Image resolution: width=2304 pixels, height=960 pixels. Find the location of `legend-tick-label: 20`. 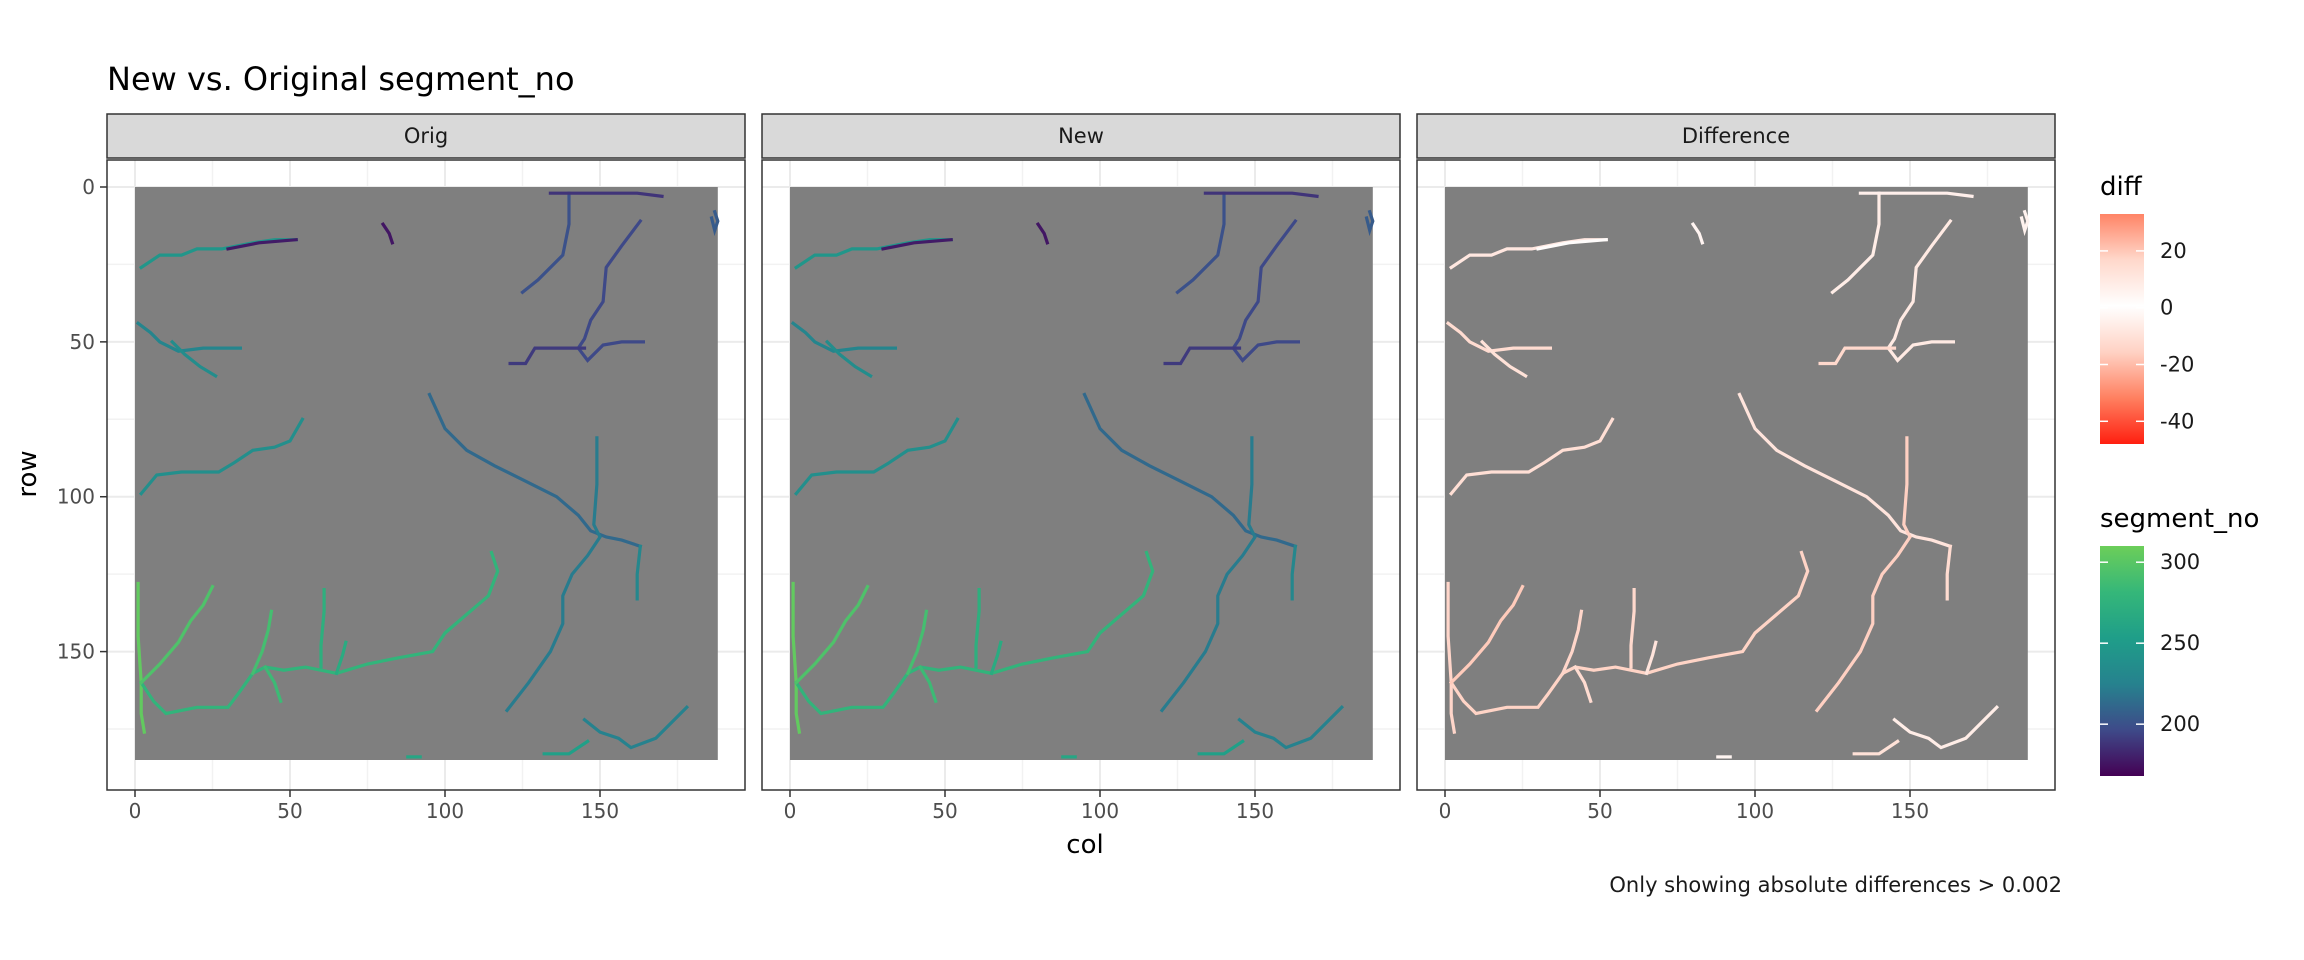

legend-tick-label: 20 is located at coordinates (2173, 251).